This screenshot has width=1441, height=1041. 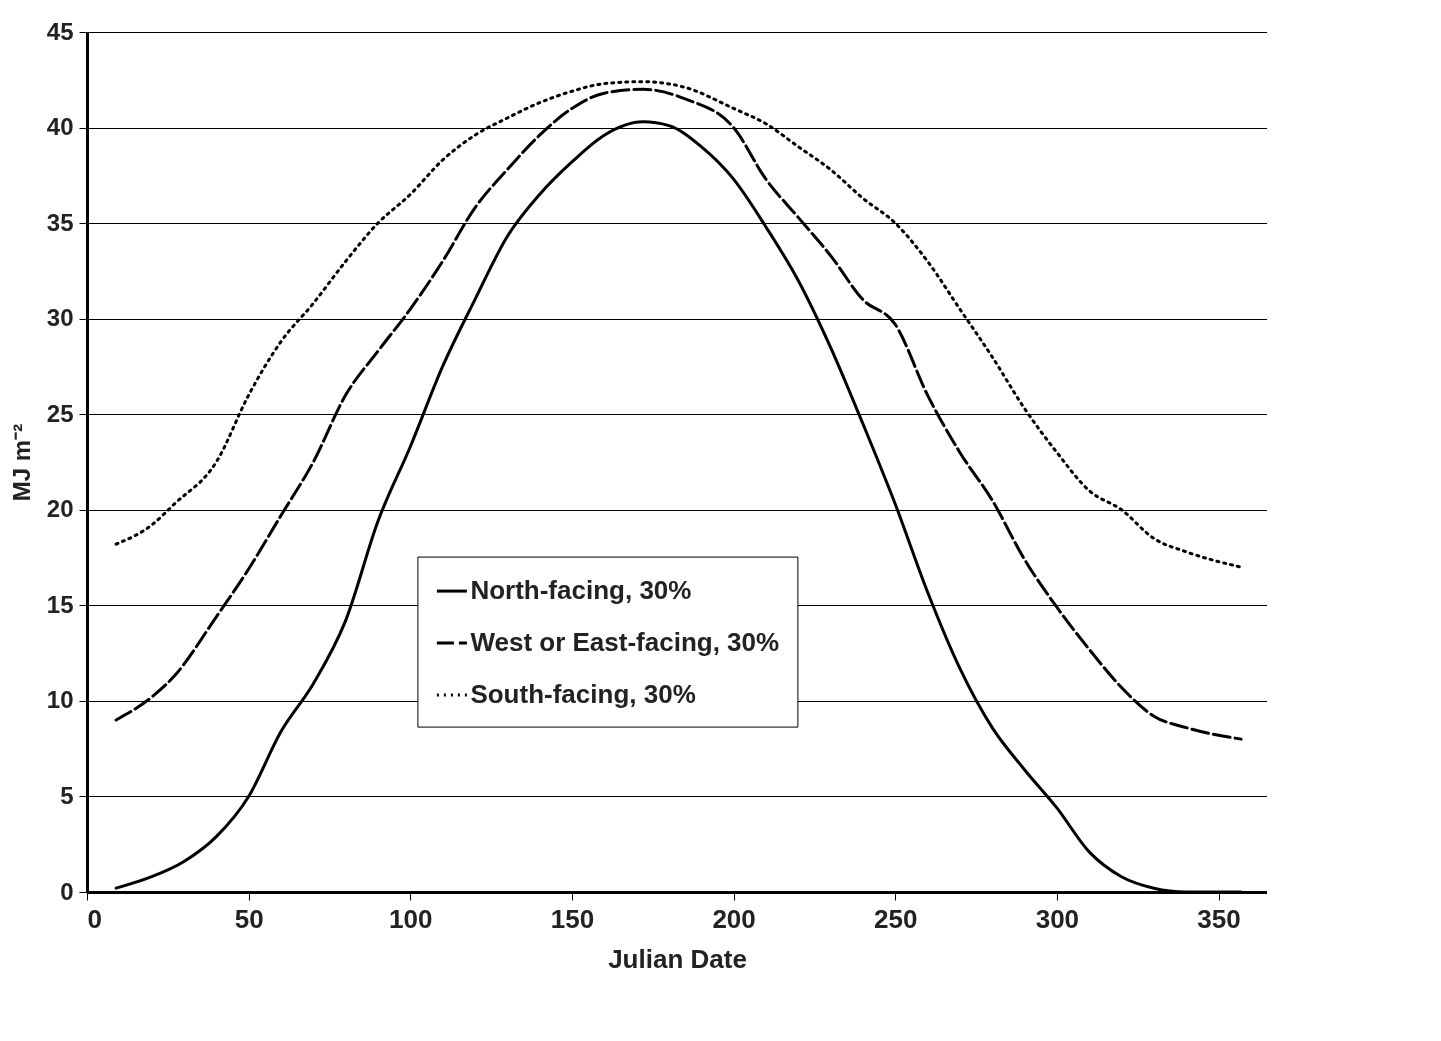 What do you see at coordinates (625, 642) in the screenshot?
I see `legend-label: West or East-facing, 30%` at bounding box center [625, 642].